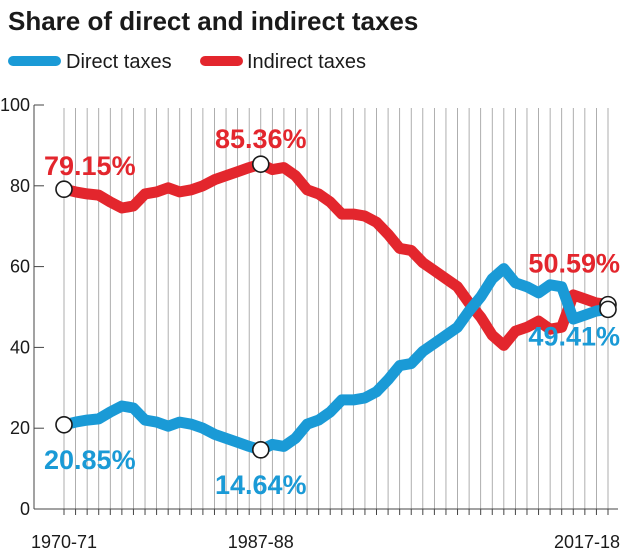 The width and height of the screenshot is (640, 559). What do you see at coordinates (574, 264) in the screenshot?
I see `annotation-label: 50.59%` at bounding box center [574, 264].